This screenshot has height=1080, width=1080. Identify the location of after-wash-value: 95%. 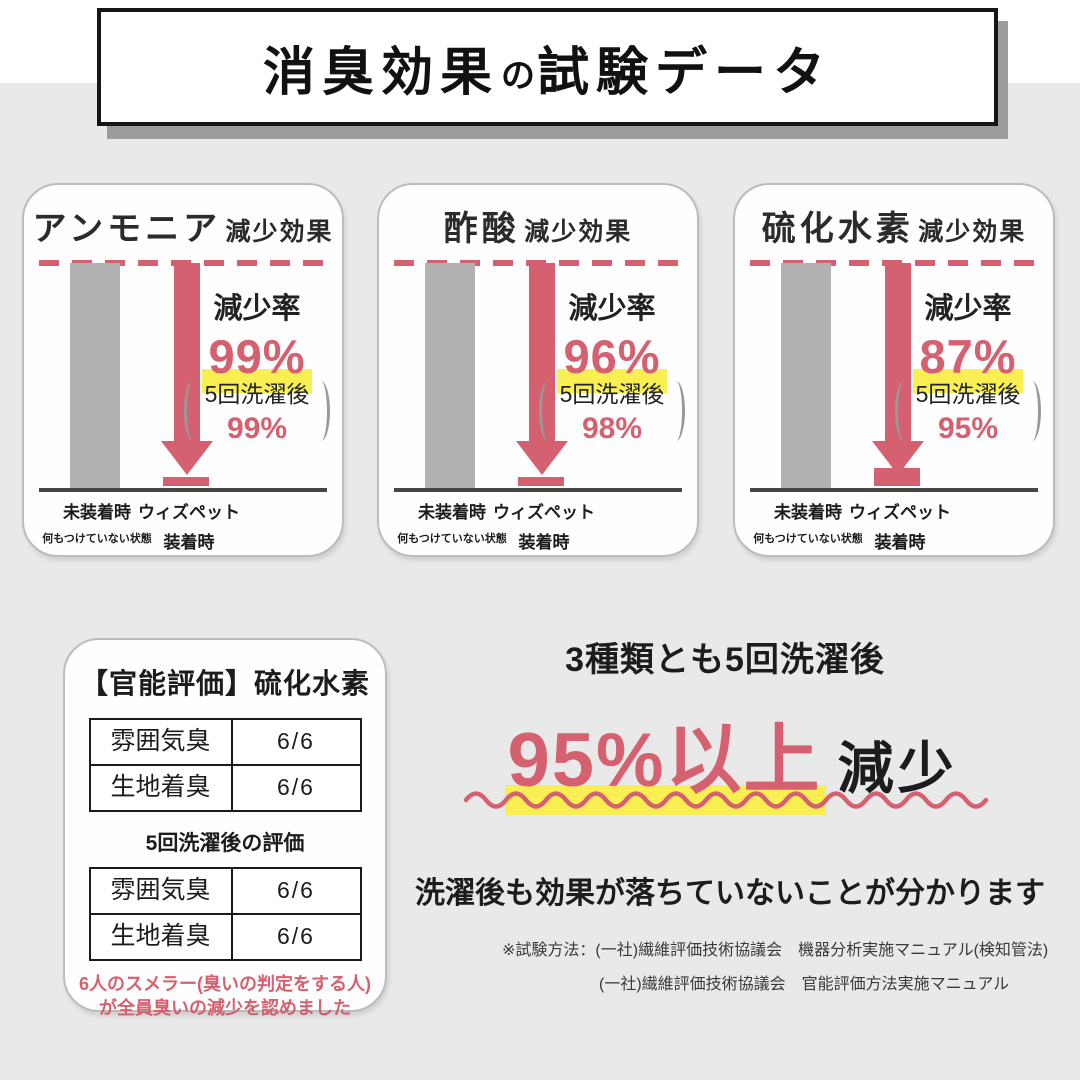
(968, 428).